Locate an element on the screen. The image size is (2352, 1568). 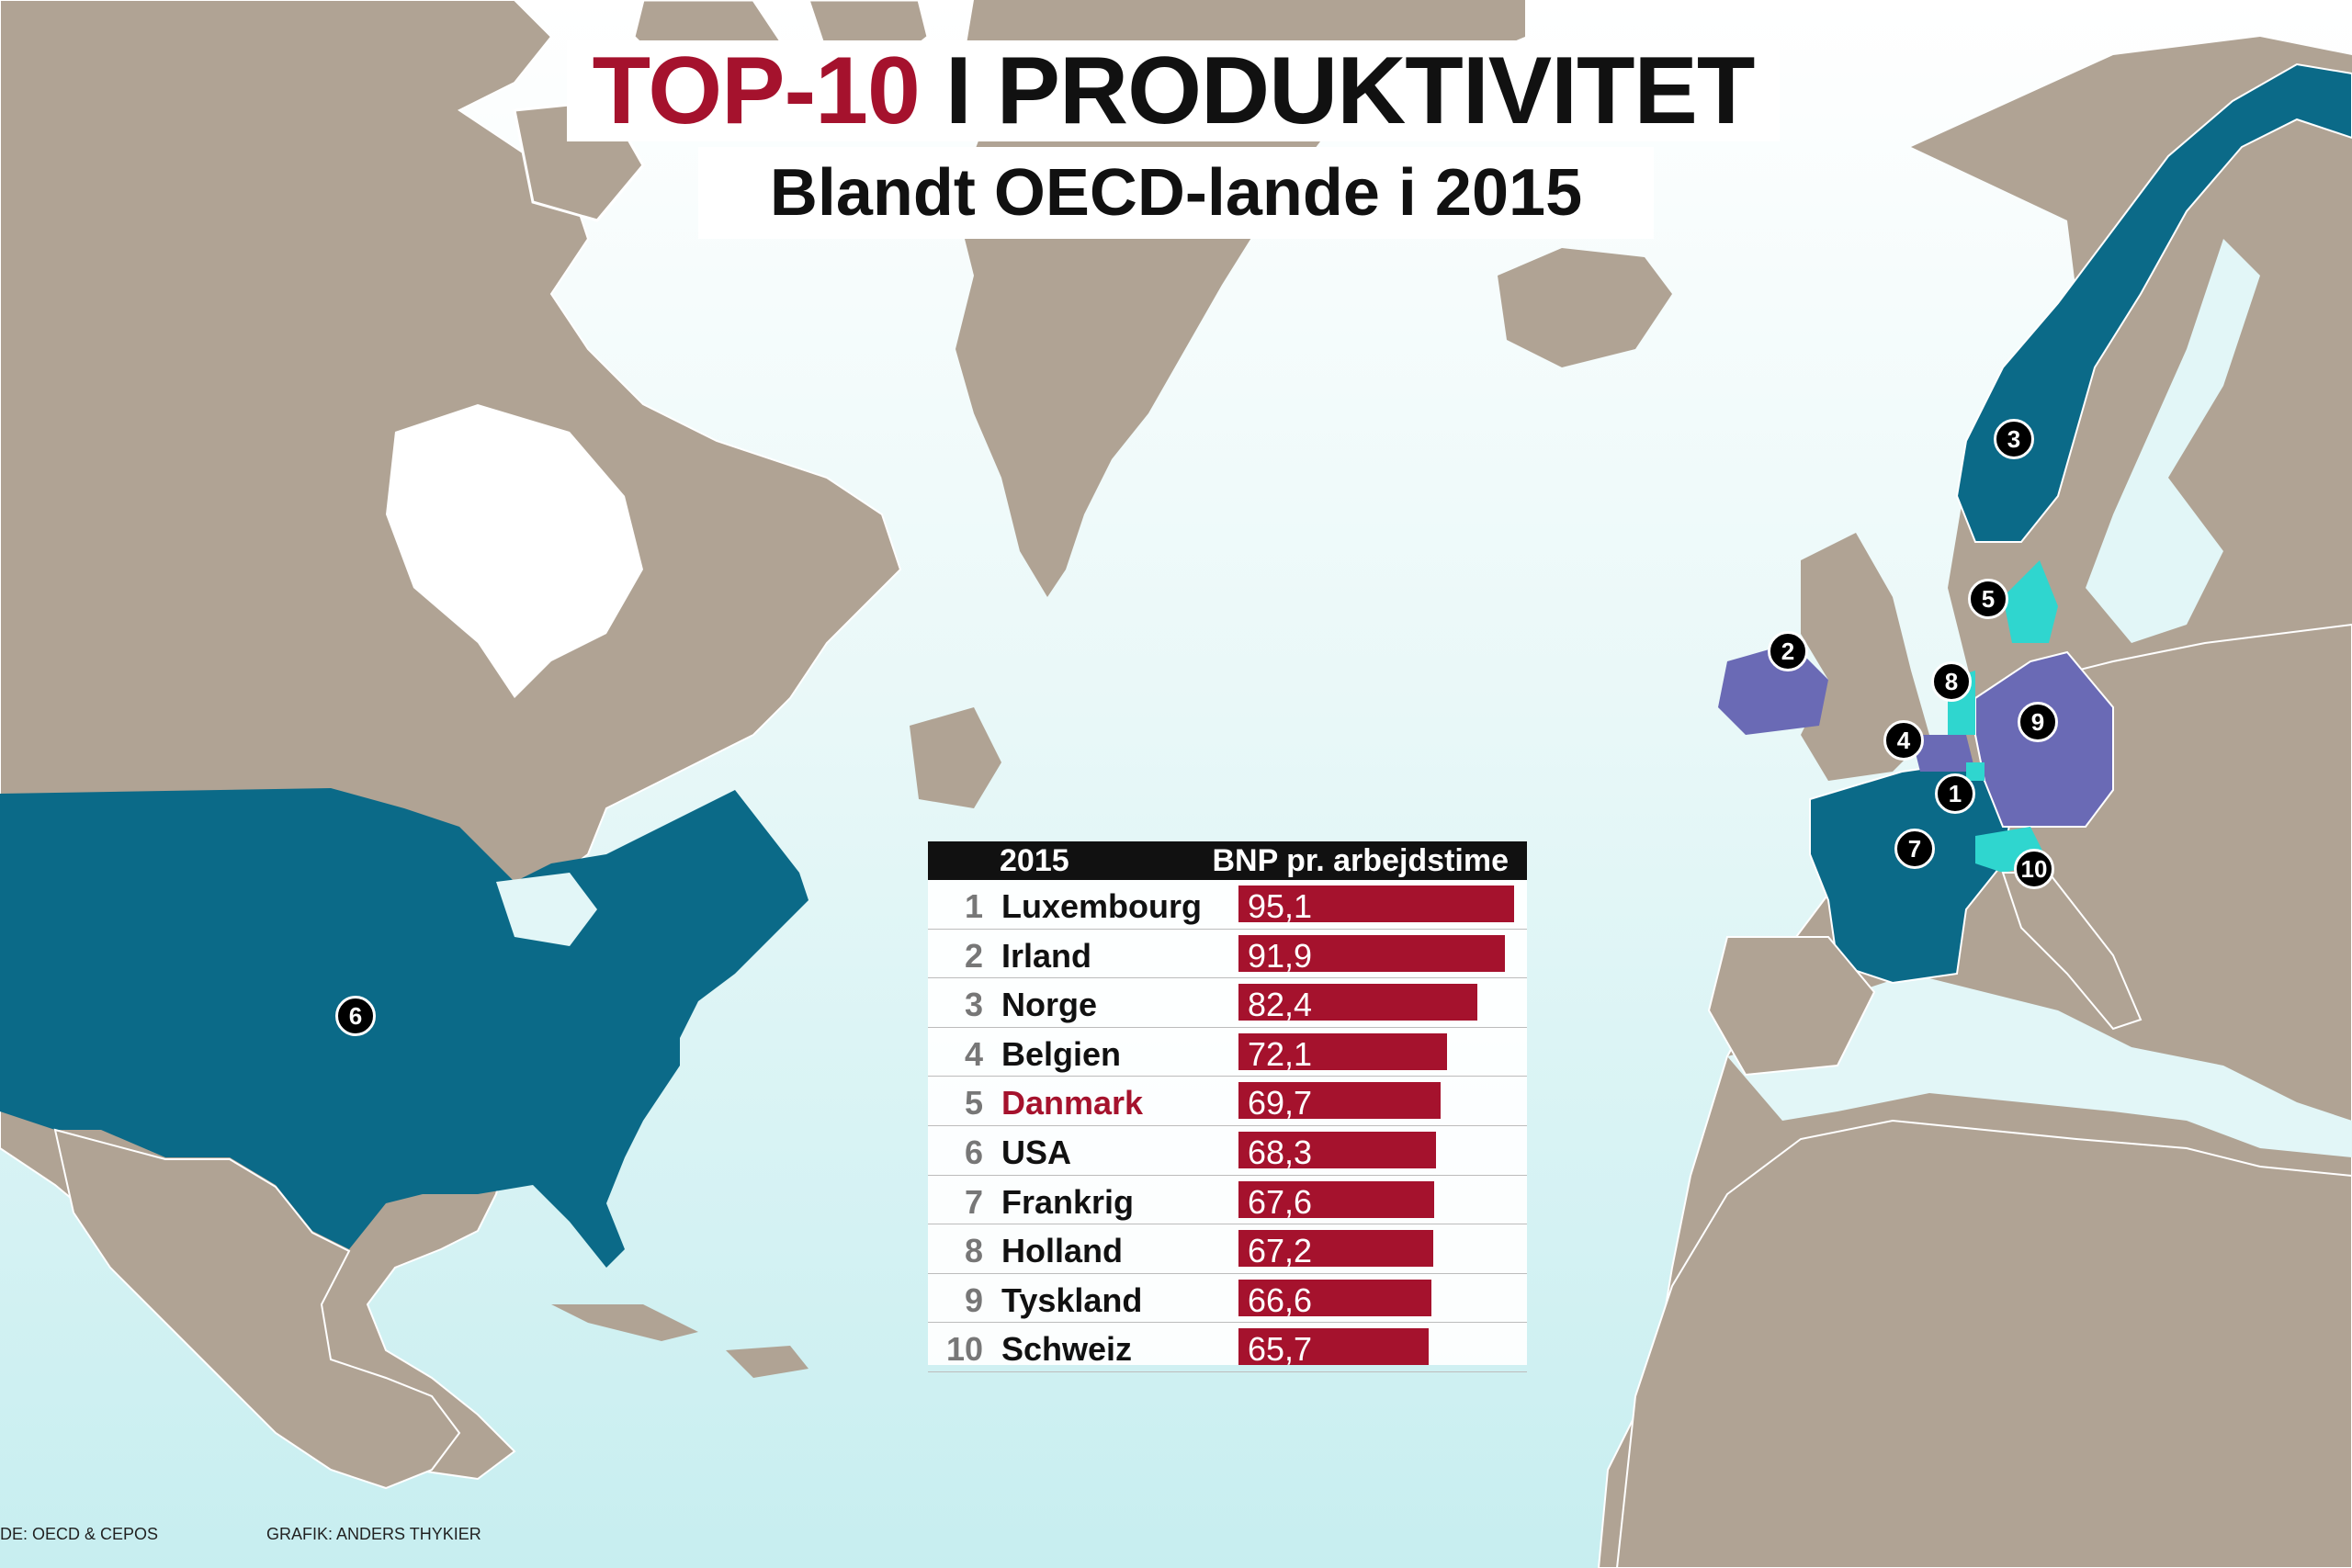
marker-1: 1 is located at coordinates (1955, 794).